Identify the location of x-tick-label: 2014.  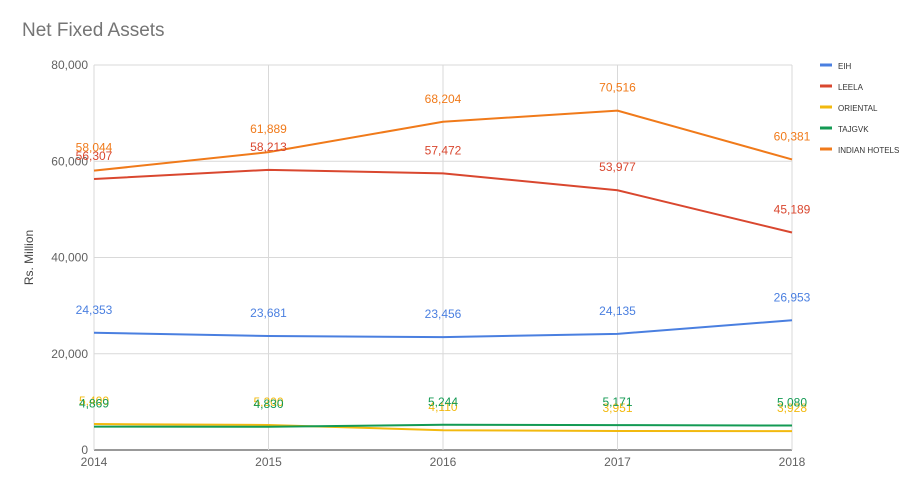
(94, 462).